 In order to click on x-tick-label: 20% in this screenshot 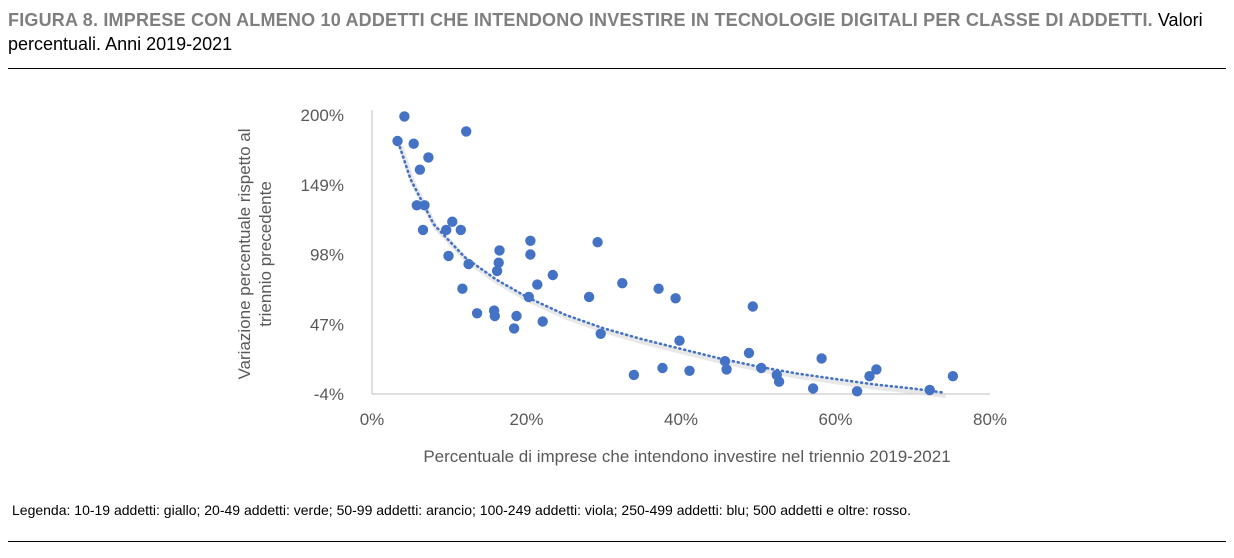, I will do `click(526, 419)`.